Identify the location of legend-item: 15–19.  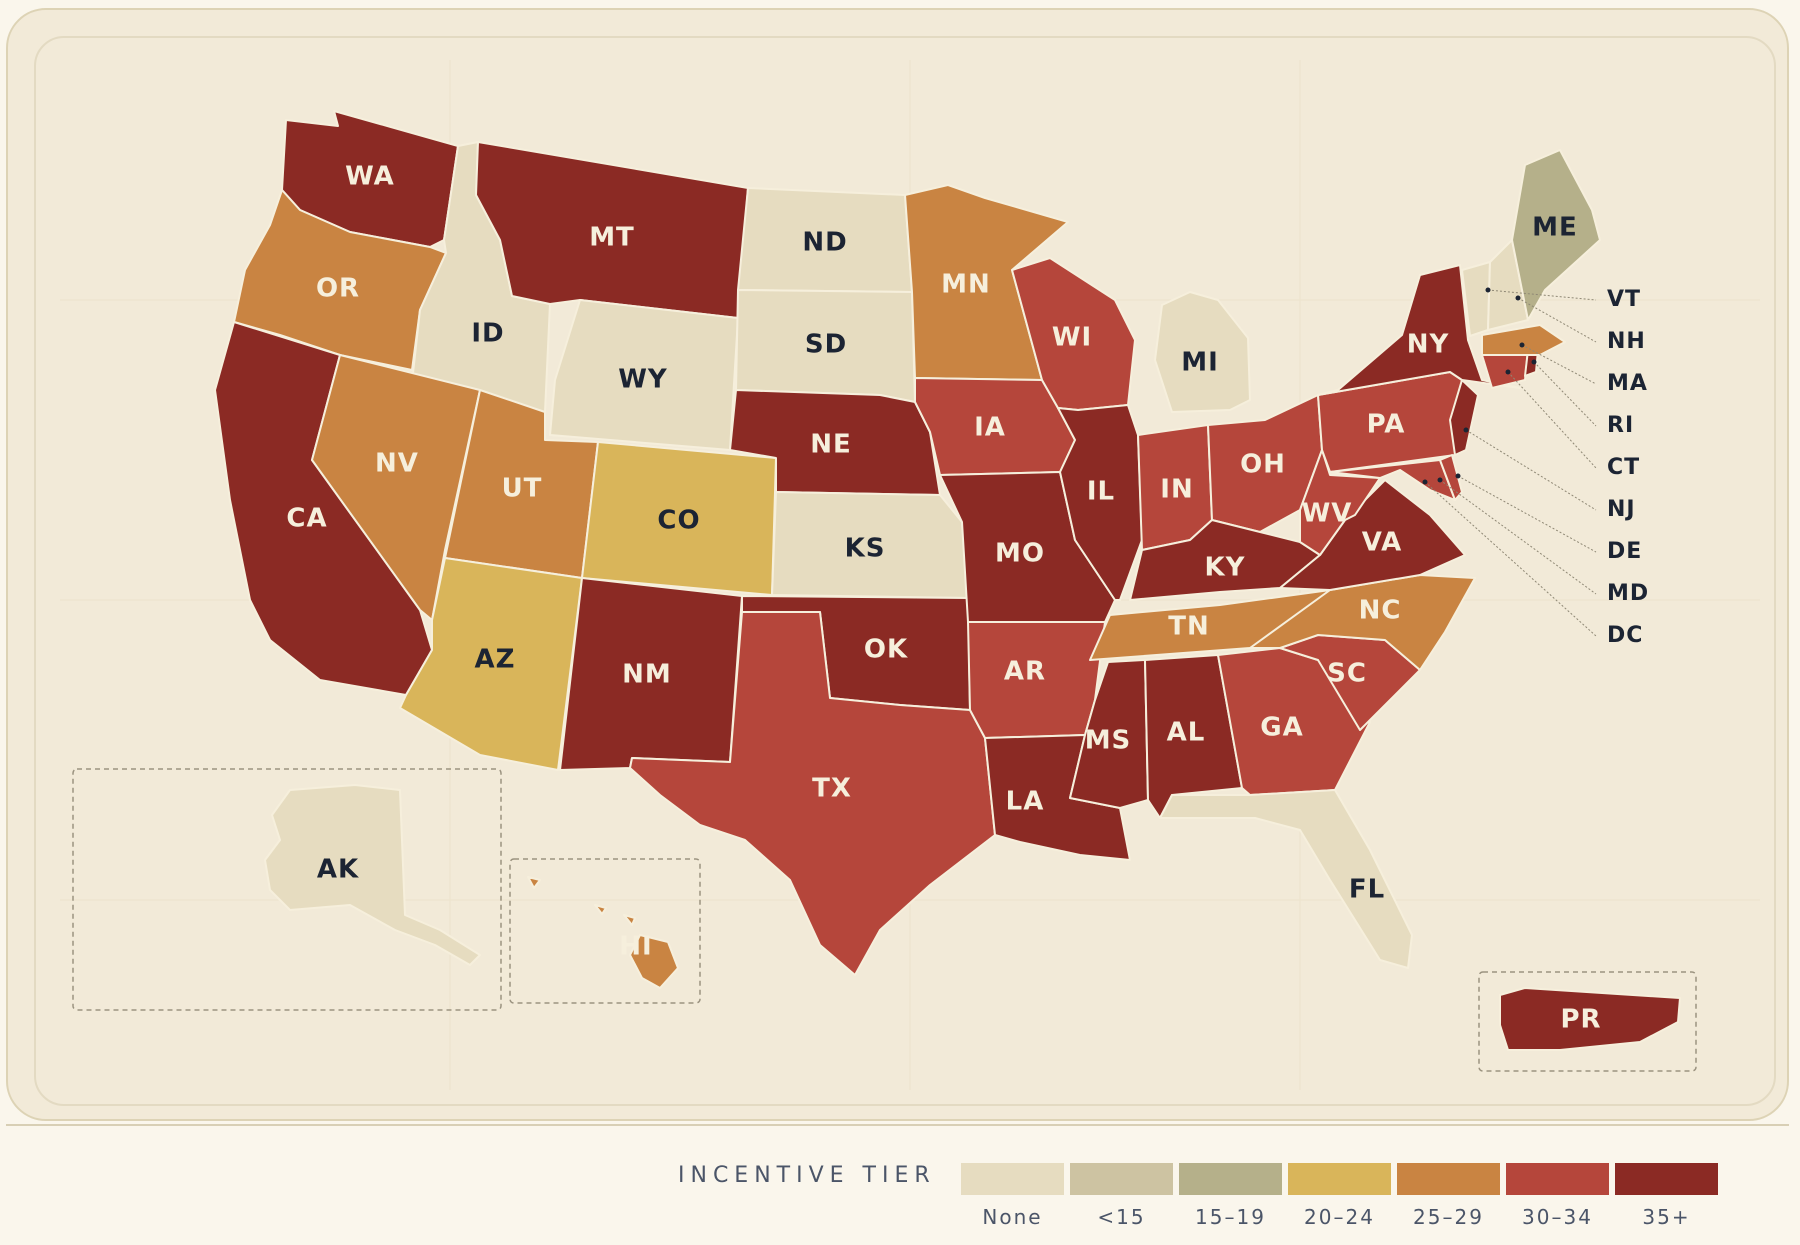
(1230, 1196).